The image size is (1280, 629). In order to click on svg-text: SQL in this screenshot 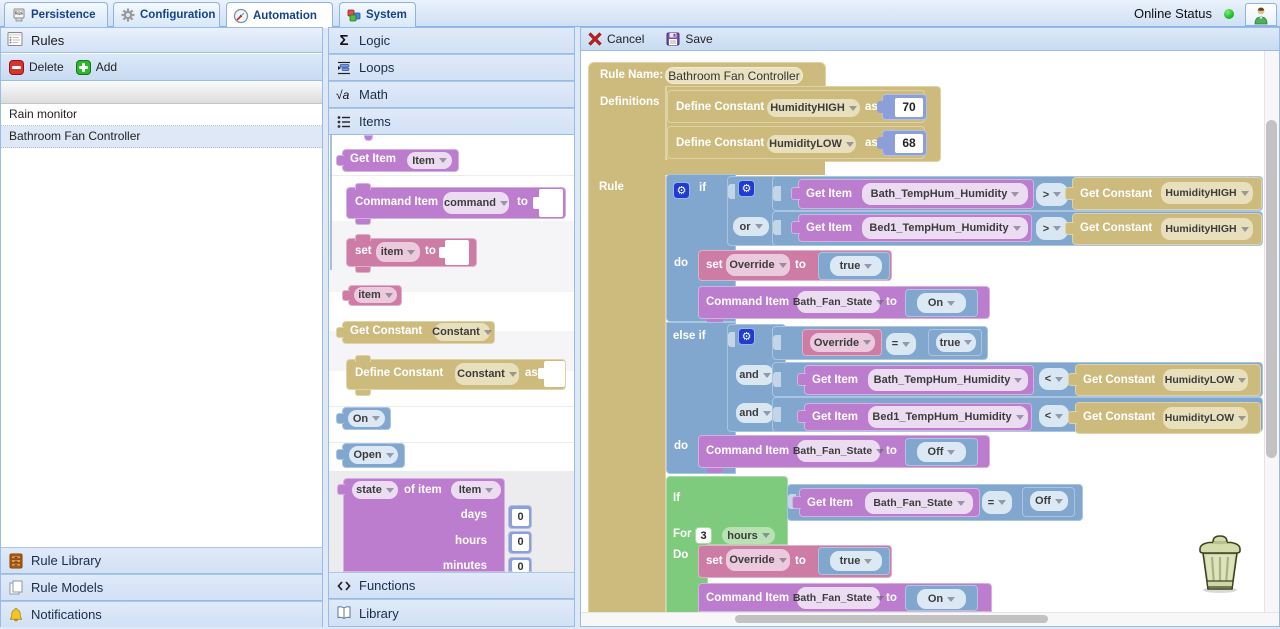, I will do `click(19, 12)`.